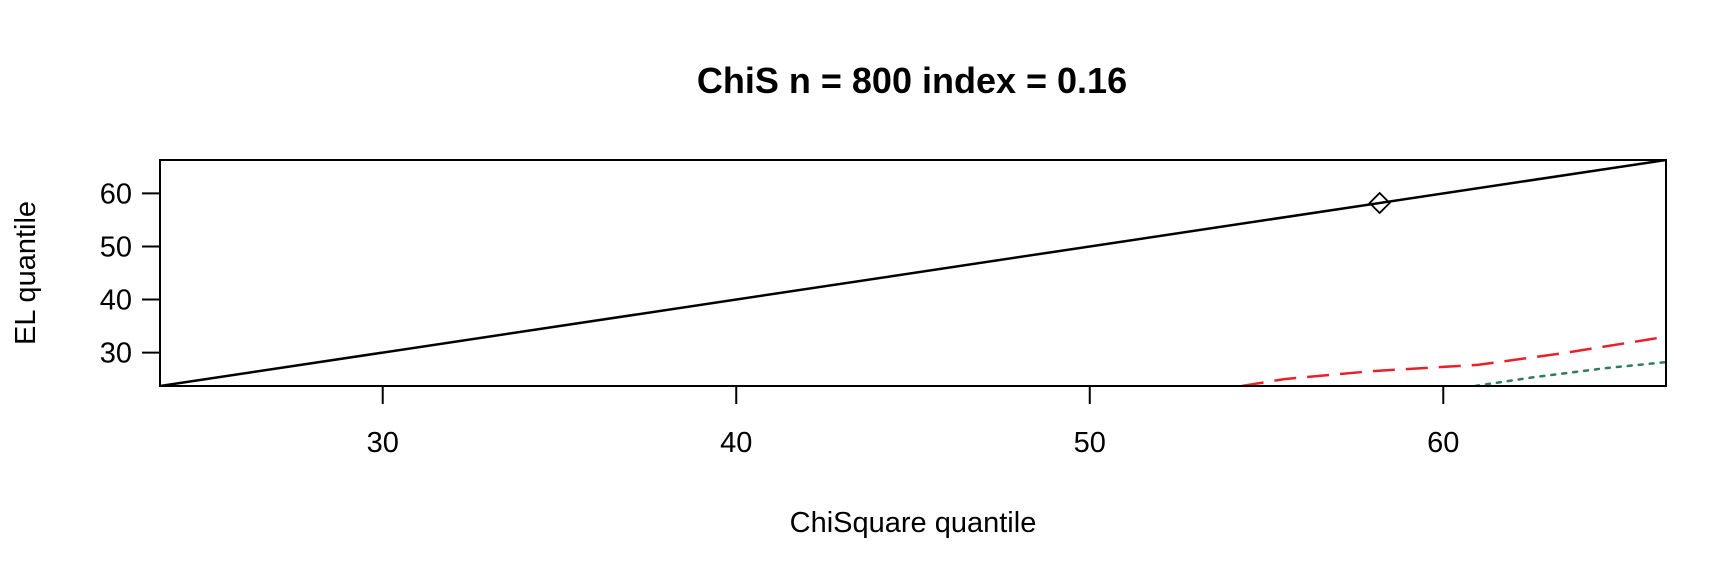 The image size is (1728, 576). Describe the element at coordinates (1090, 443) in the screenshot. I see `x-tick-label-50: 50` at that location.